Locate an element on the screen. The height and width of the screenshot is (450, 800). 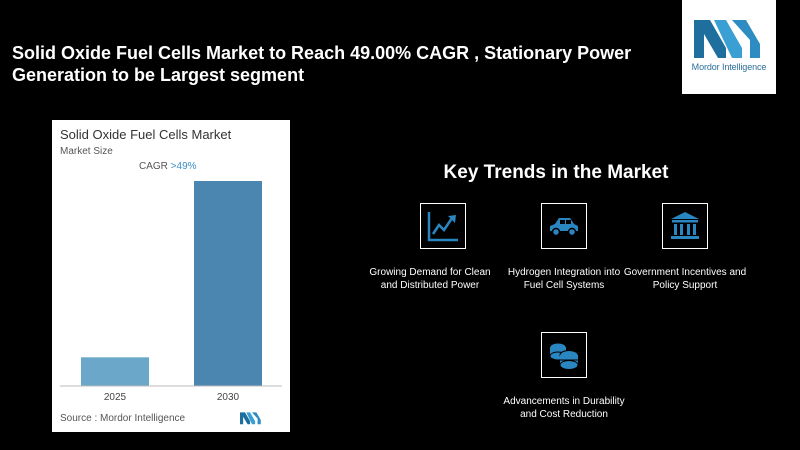
line-chart-icon is located at coordinates (443, 226).